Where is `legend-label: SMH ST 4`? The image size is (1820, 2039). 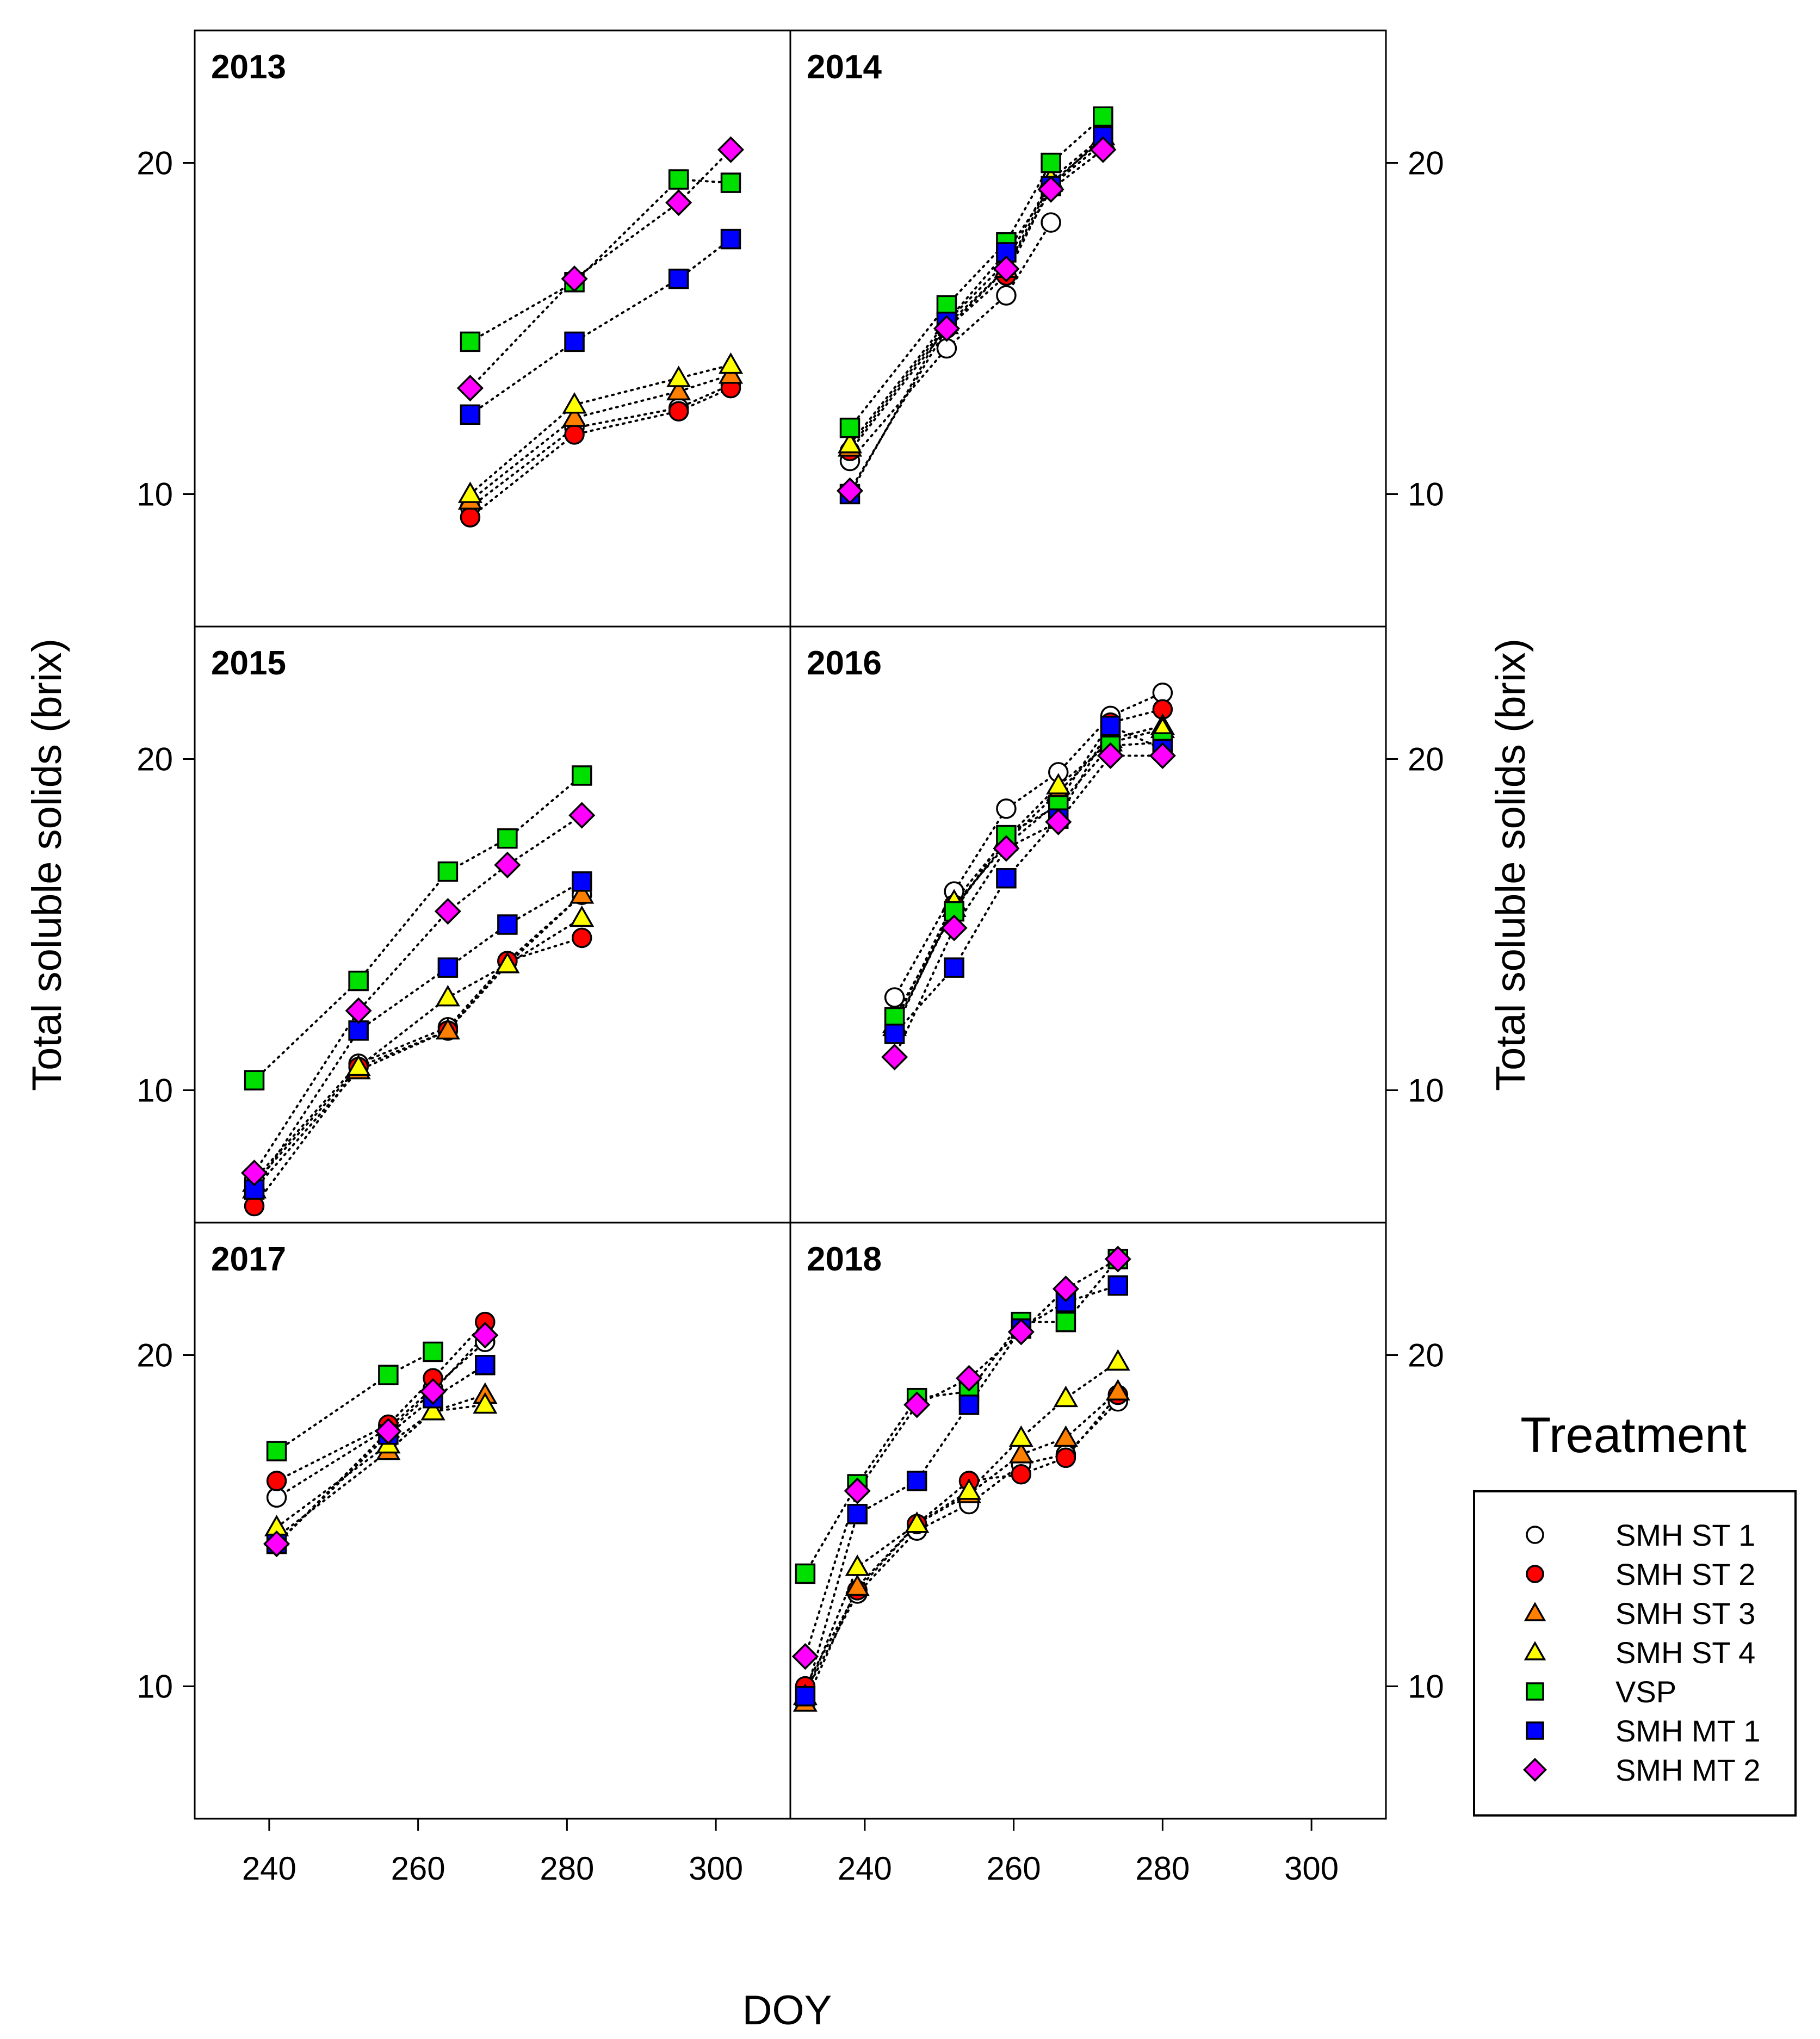
legend-label: SMH ST 4 is located at coordinates (1685, 1652).